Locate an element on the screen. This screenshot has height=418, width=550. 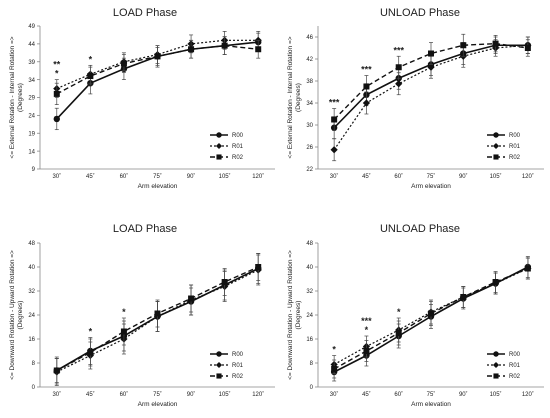
y-tick-label: 46 is located at coordinates (309, 38).